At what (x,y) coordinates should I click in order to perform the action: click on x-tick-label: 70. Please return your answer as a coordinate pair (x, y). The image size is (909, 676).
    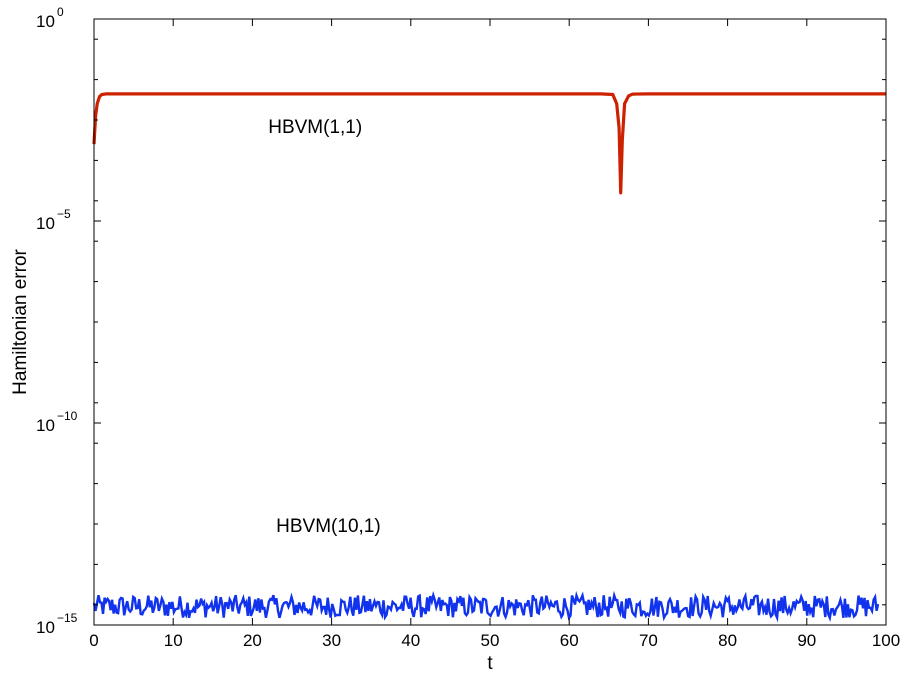
    Looking at the image, I should click on (648, 640).